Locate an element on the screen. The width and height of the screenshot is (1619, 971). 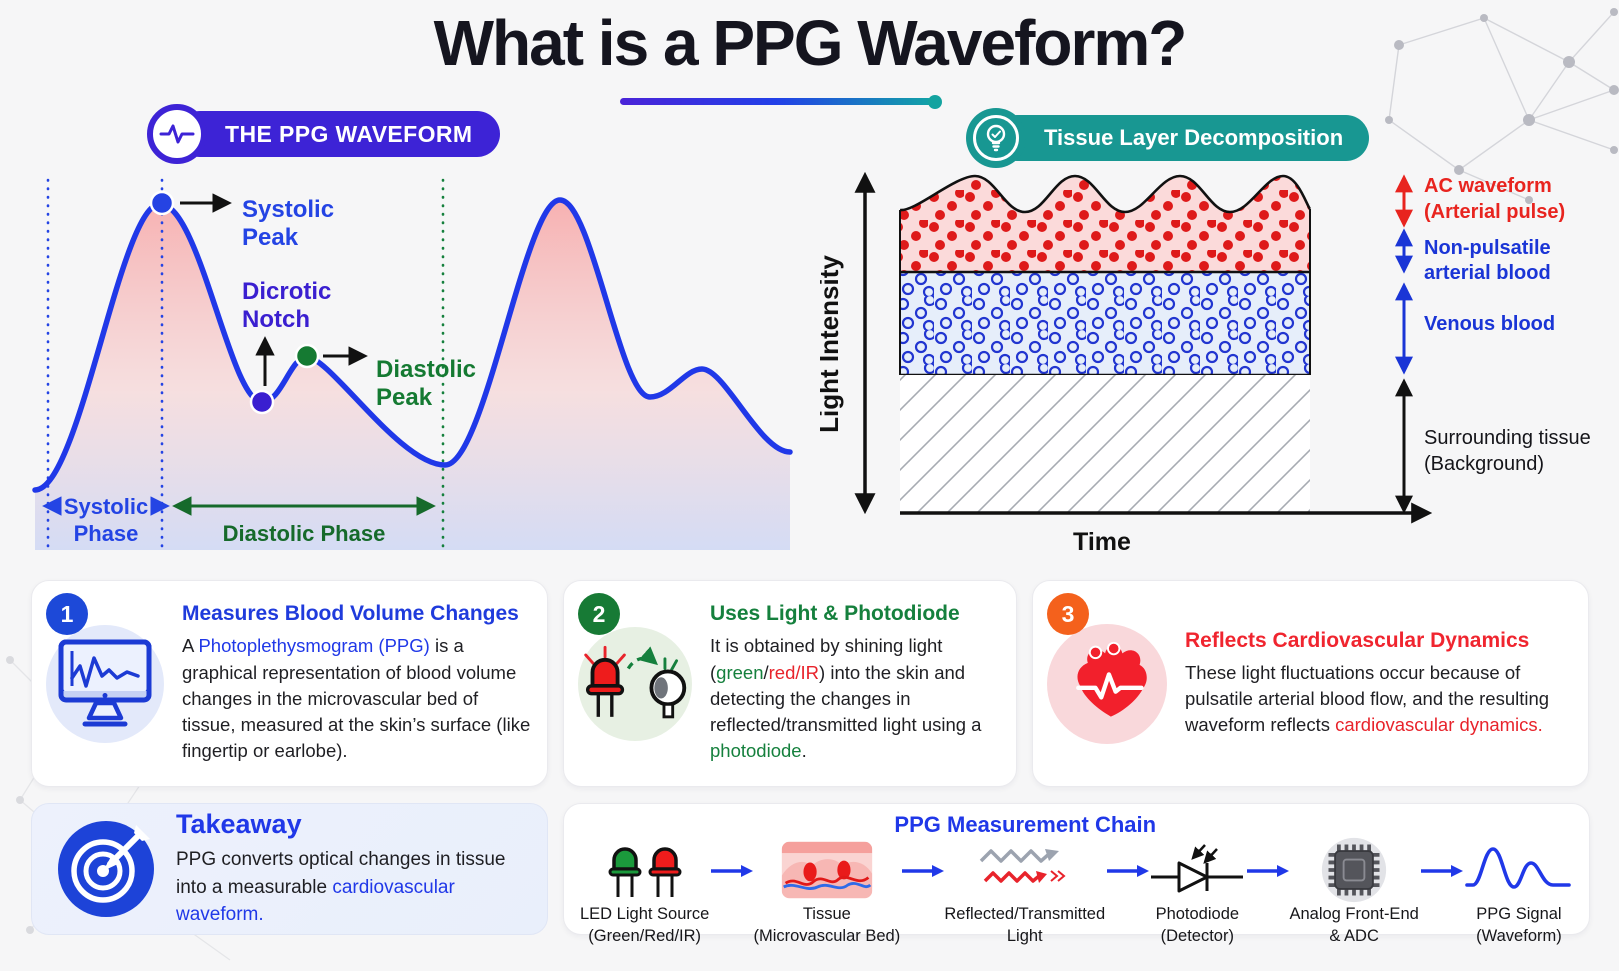
card2-accent-photodiode: photodiode is located at coordinates (756, 751).